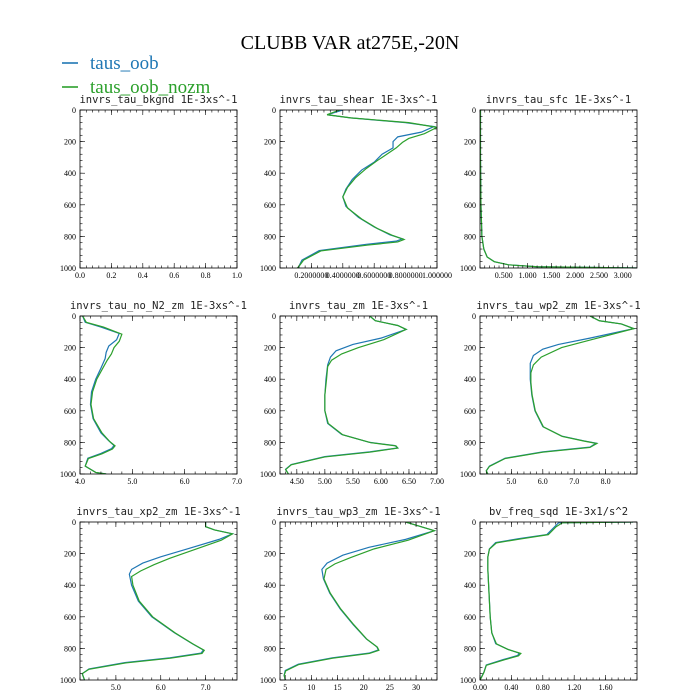  Describe the element at coordinates (437, 275) in the screenshot. I see `xtick-label-1-4: 1.000000` at that location.